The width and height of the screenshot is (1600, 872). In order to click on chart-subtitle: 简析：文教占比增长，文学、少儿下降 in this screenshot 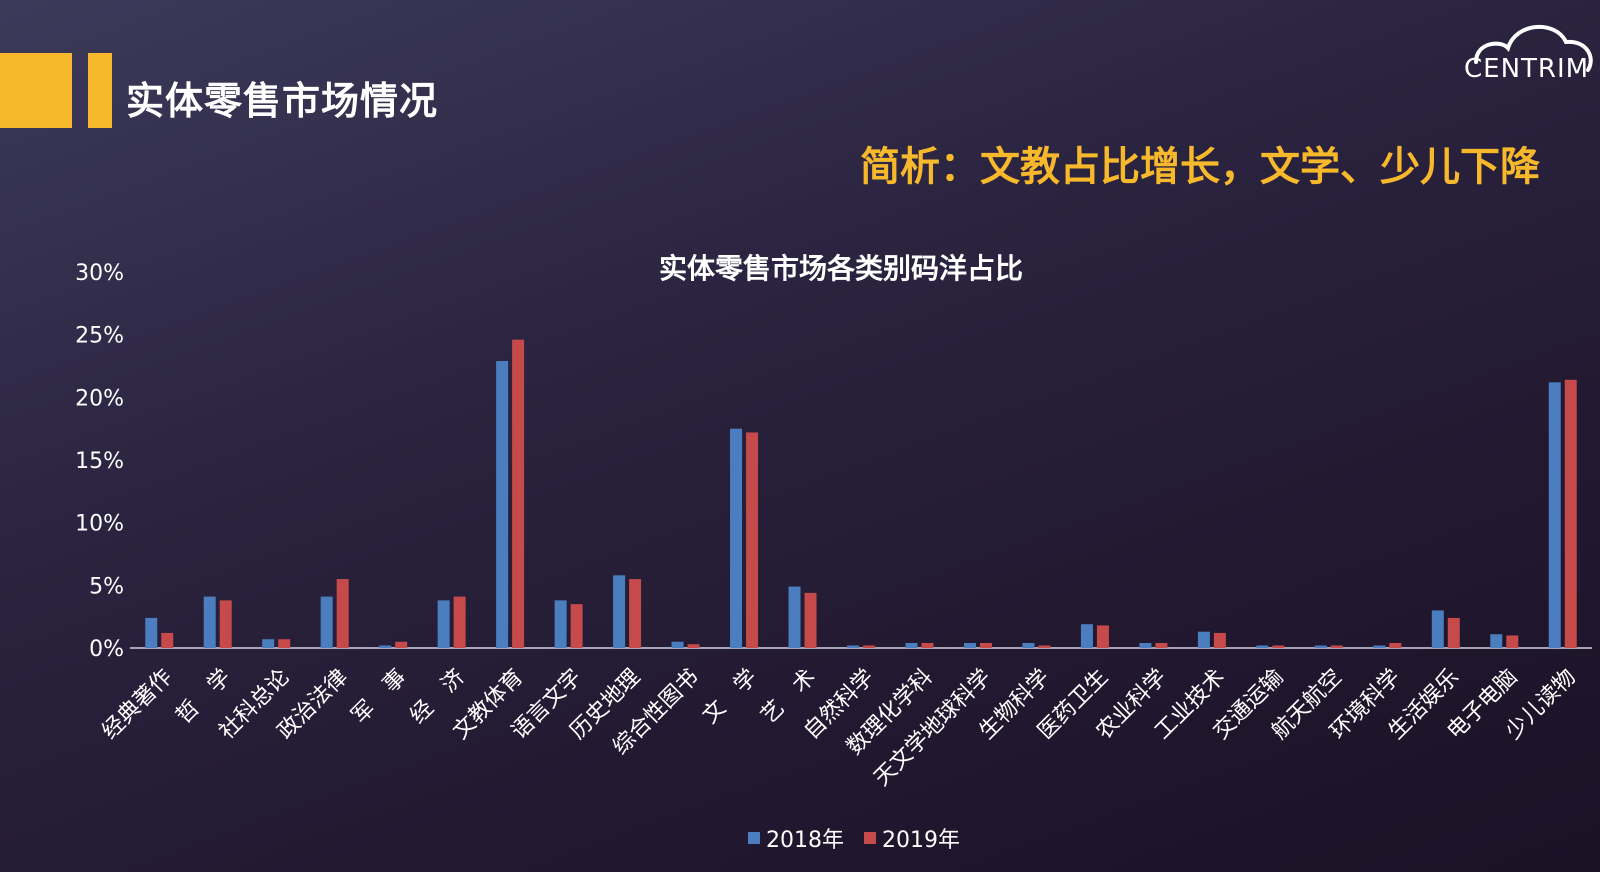, I will do `click(1200, 167)`.